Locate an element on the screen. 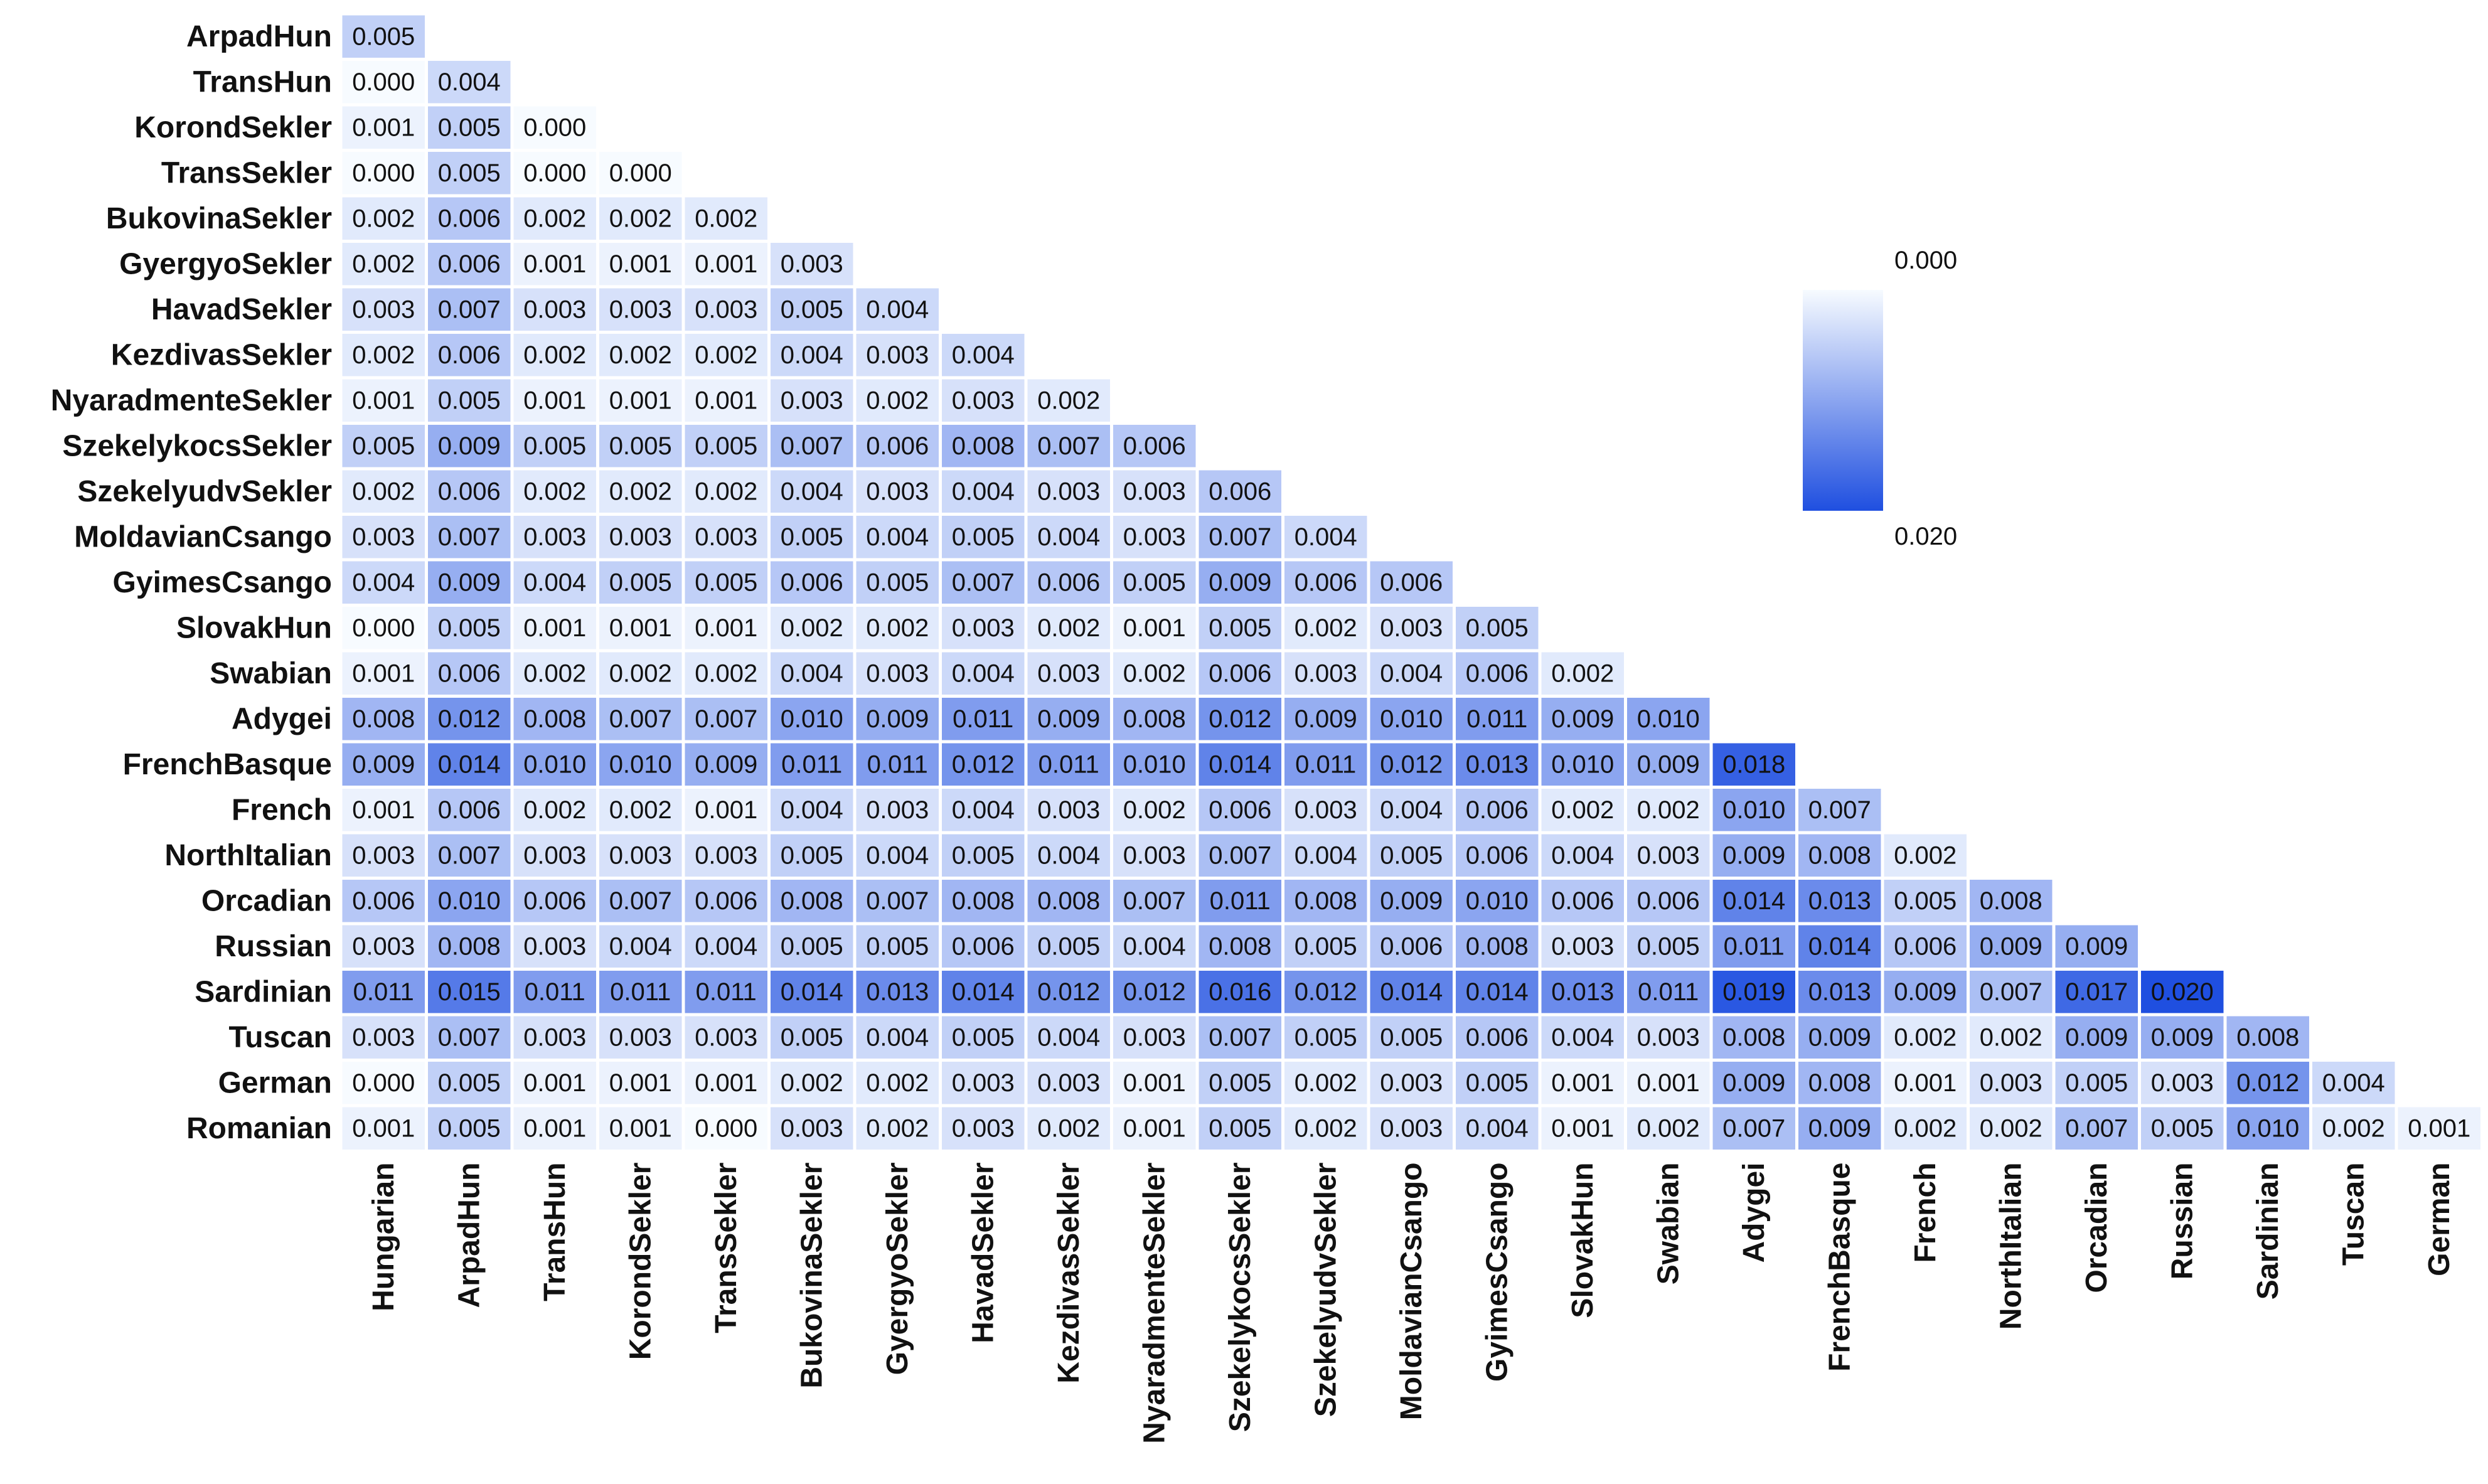  cell-value-label: 0.000 is located at coordinates (383, 628).